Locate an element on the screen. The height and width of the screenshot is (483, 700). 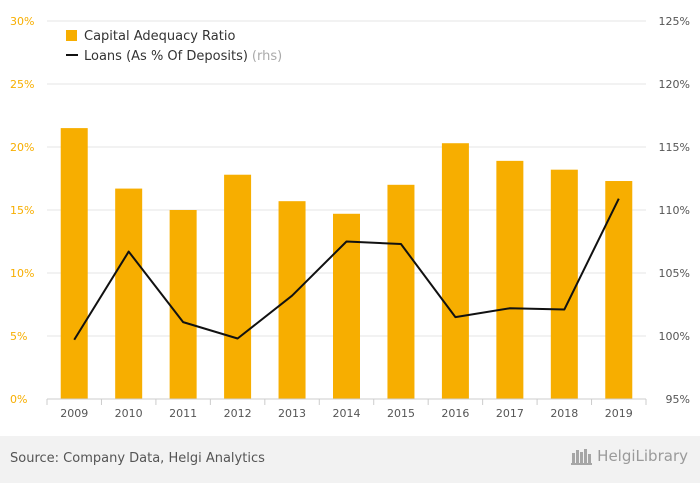
y-right-tick-label: 95% is located at coordinates (678, 399).